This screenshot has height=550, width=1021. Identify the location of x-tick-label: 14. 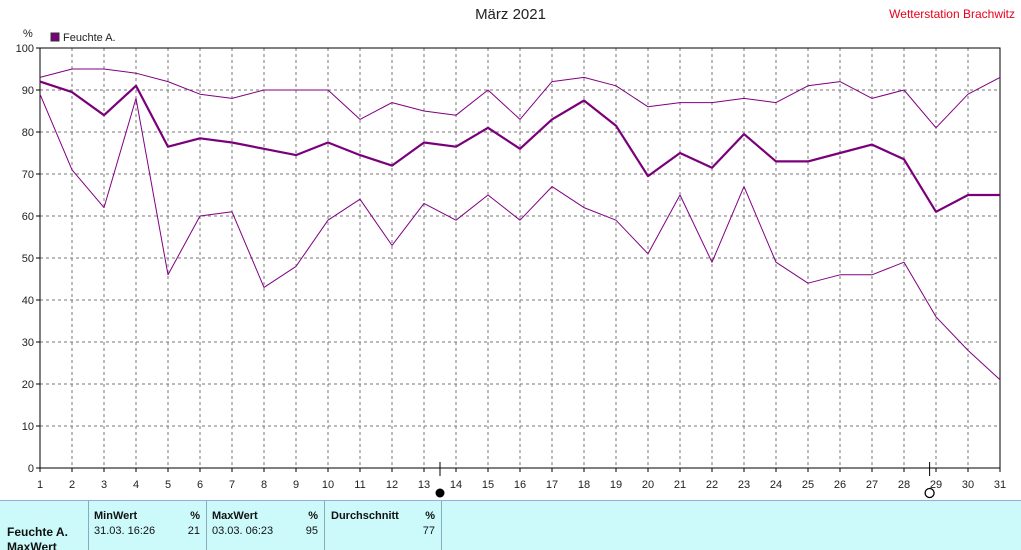
(456, 485).